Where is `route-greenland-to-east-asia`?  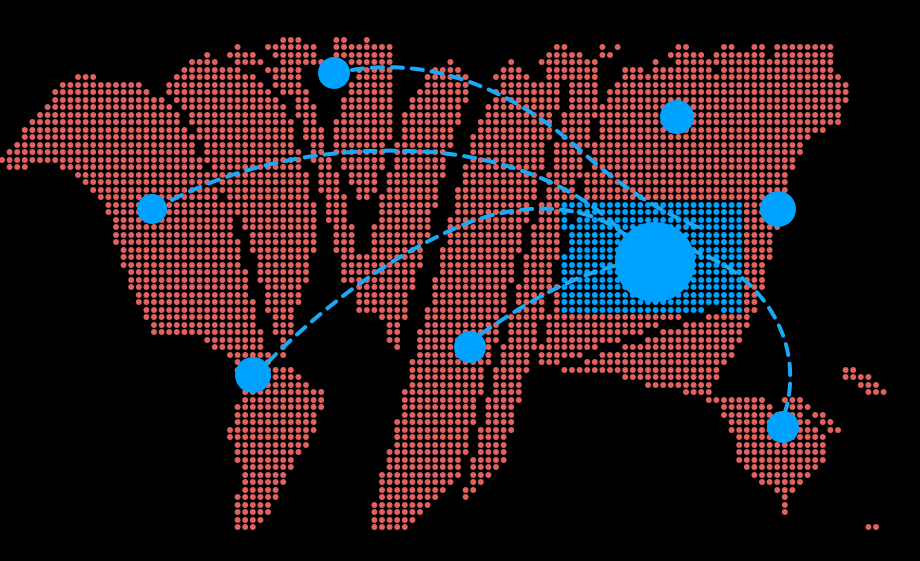
route-greenland-to-east-asia is located at coordinates (526, 147).